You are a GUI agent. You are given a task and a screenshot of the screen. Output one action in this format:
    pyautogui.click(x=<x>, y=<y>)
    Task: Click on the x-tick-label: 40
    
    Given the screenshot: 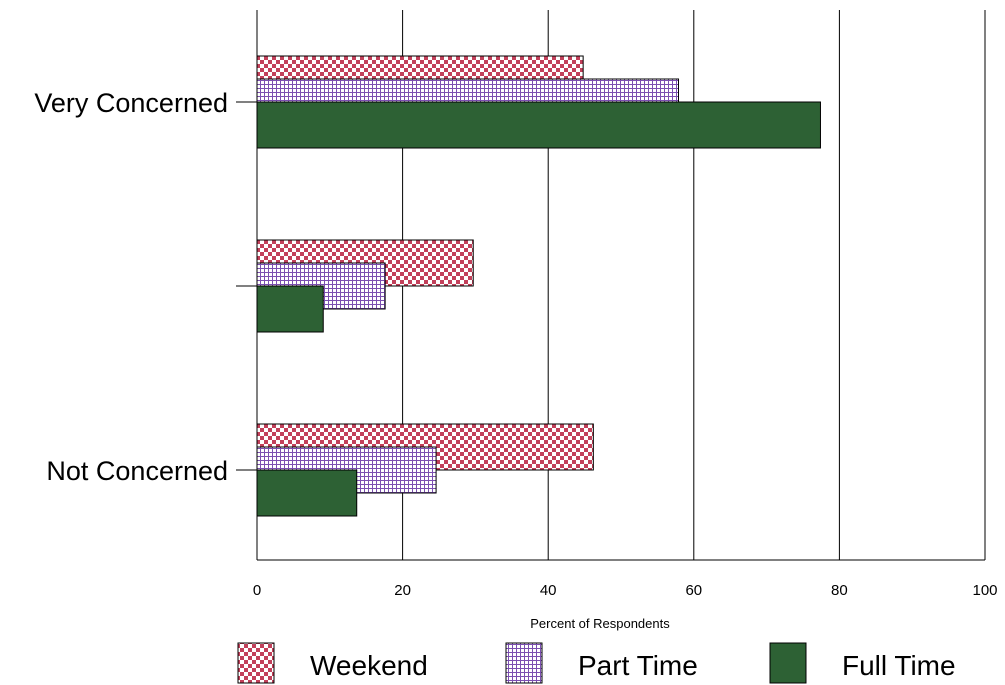 What is the action you would take?
    pyautogui.click(x=548, y=590)
    